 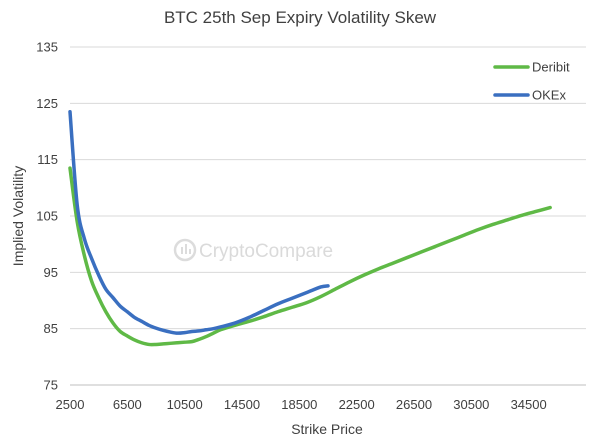 I want to click on y-tick-label: 75, so click(x=51, y=385).